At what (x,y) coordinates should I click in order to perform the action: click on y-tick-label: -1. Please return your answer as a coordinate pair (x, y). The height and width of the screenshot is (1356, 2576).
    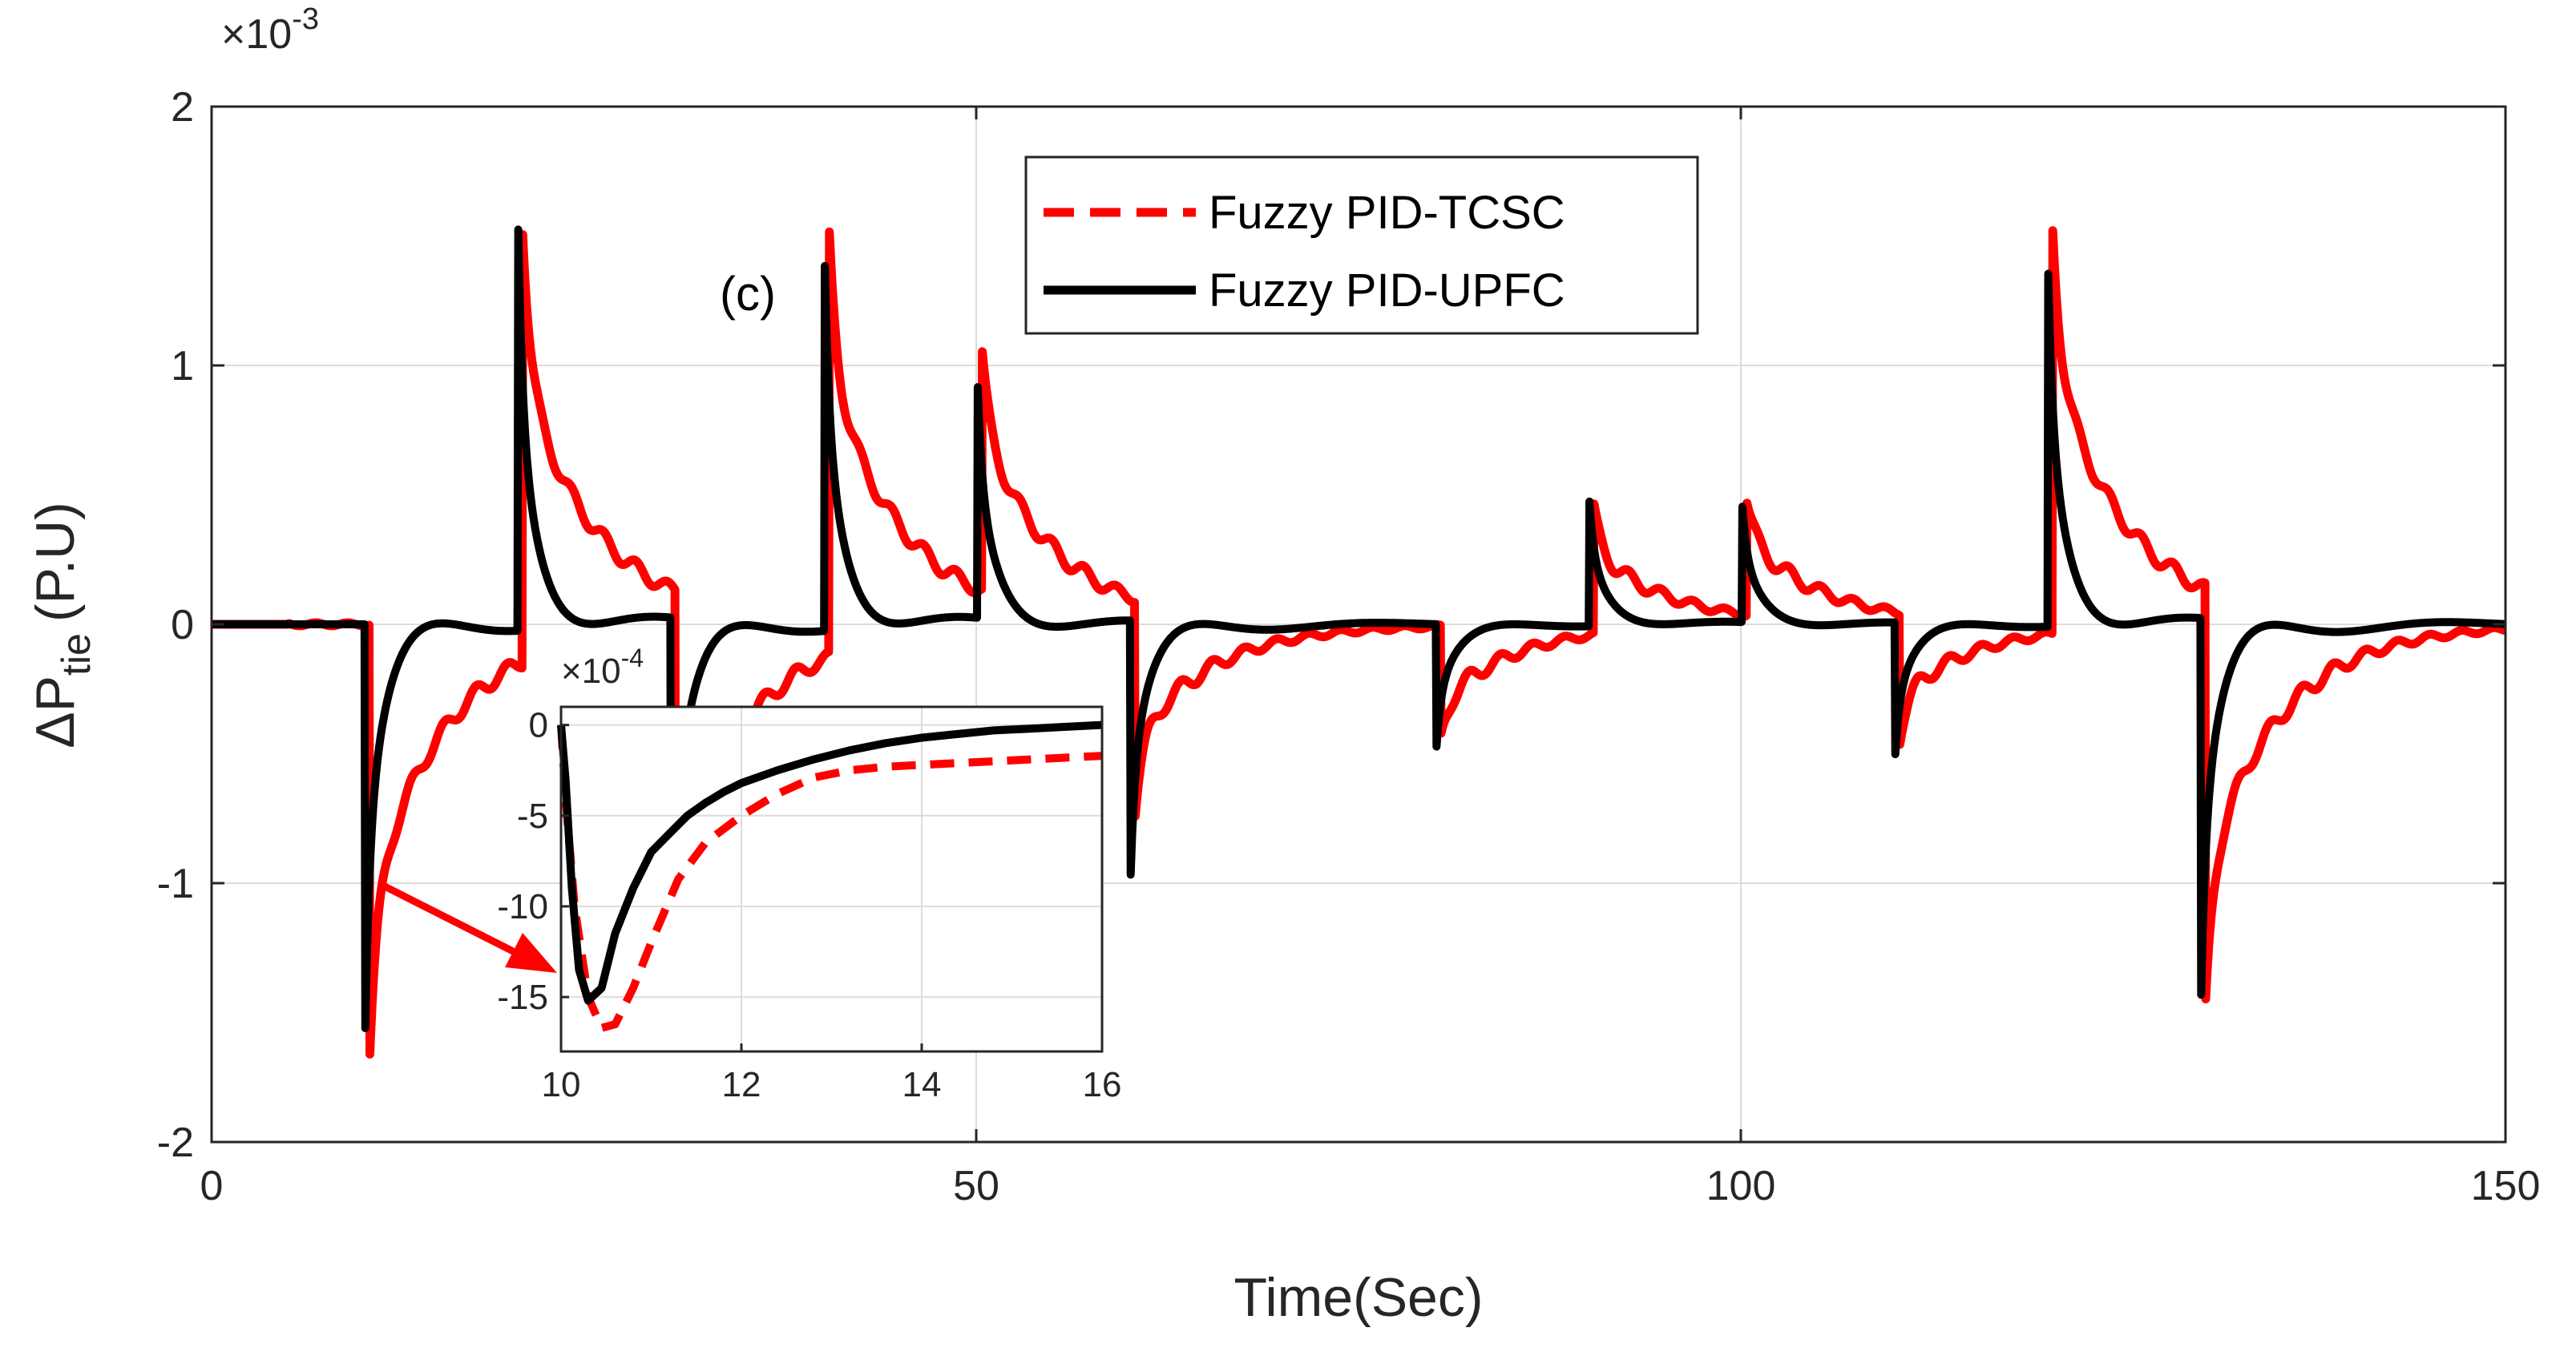
    Looking at the image, I should click on (176, 884).